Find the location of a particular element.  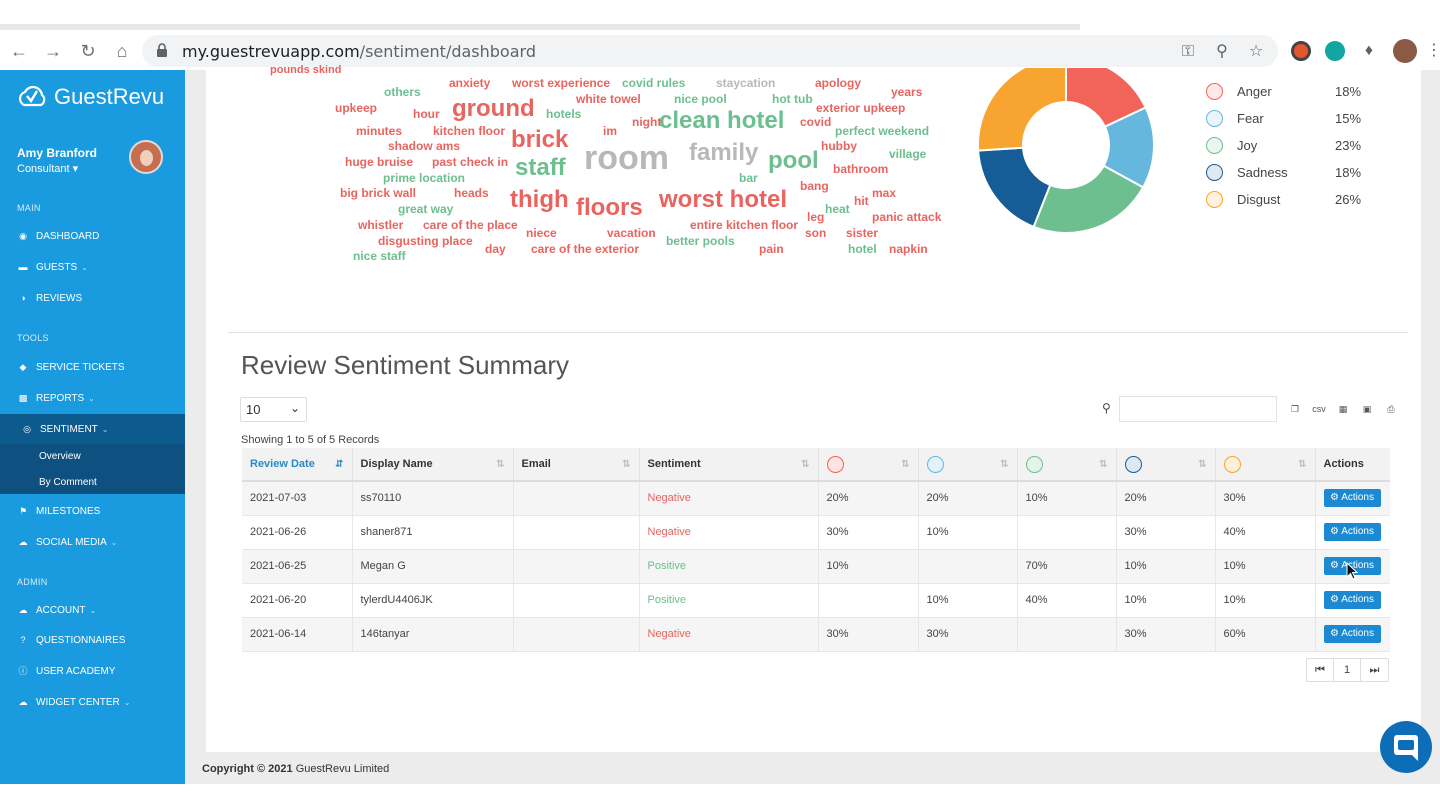

word-cloud-term: care of the place is located at coordinates (470, 225).